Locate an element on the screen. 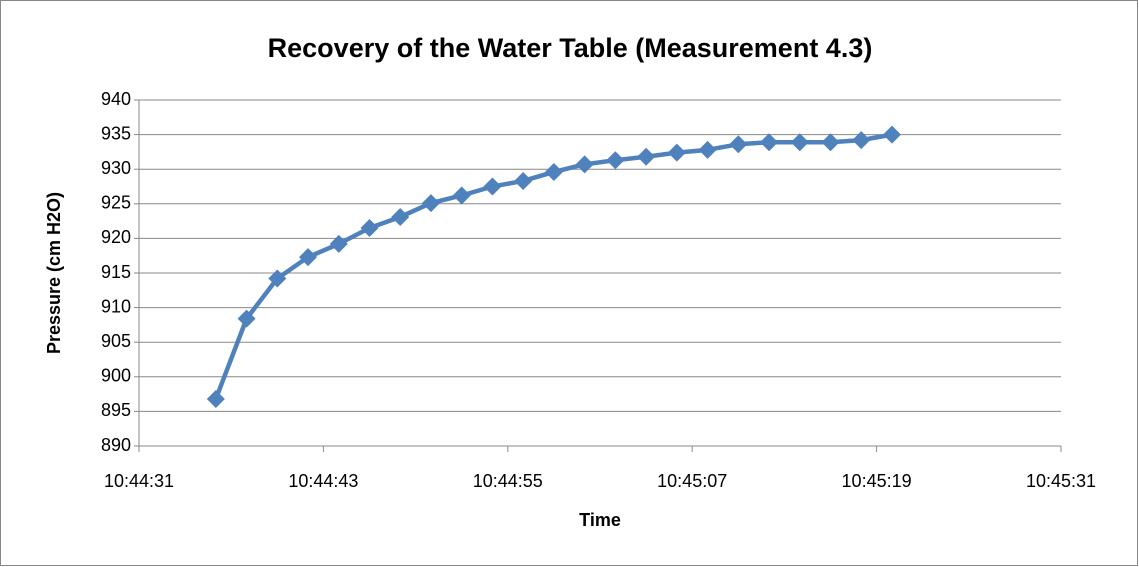 The width and height of the screenshot is (1139, 567). y-tick-label: 940 is located at coordinates (116, 99).